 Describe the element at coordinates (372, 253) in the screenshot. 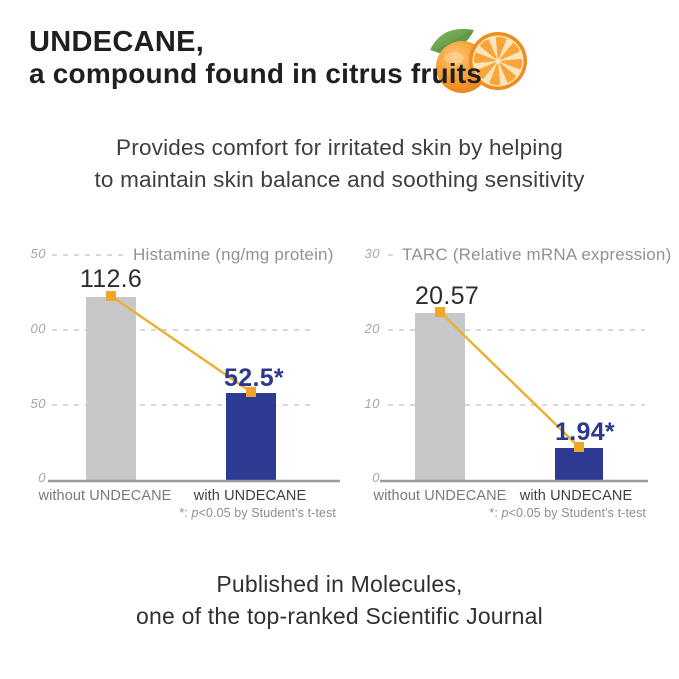

I see `y-tick: 30` at that location.